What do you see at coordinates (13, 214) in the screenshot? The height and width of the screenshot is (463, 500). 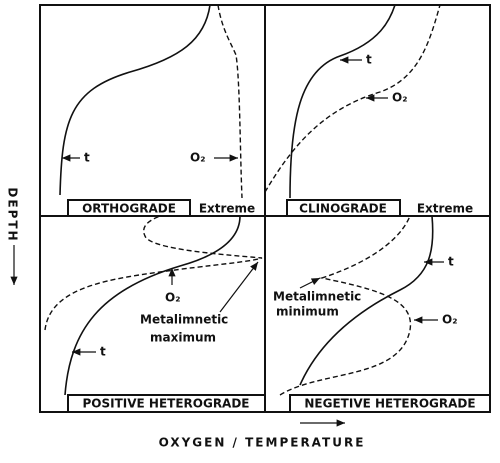 I see `y-axis-label: DEPTH` at bounding box center [13, 214].